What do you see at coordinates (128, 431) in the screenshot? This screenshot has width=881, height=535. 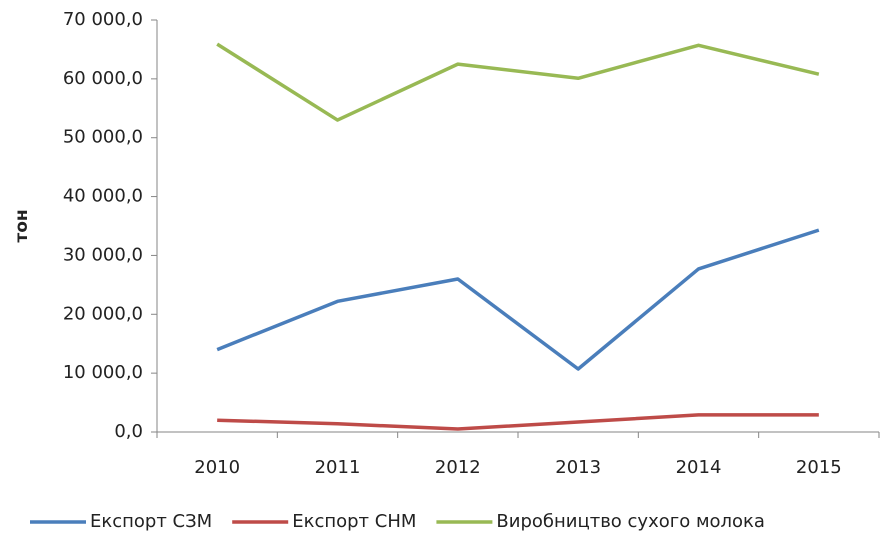 I see `y-tick-label: 0,0` at bounding box center [128, 431].